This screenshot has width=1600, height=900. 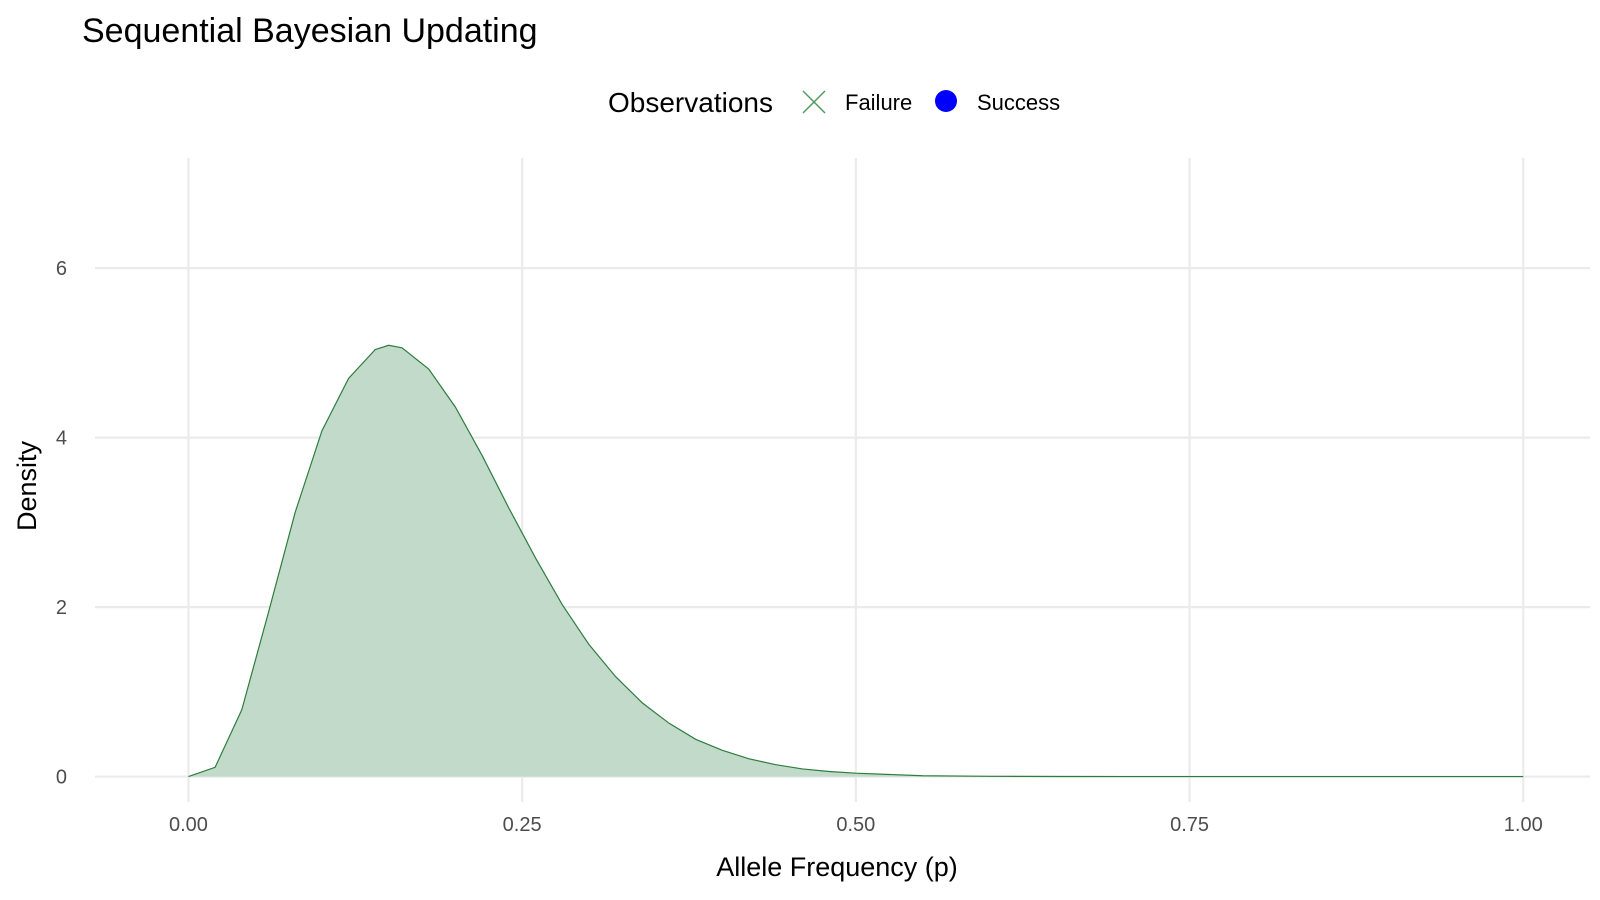 I want to click on legend-success-dot-icon, so click(x=946, y=101).